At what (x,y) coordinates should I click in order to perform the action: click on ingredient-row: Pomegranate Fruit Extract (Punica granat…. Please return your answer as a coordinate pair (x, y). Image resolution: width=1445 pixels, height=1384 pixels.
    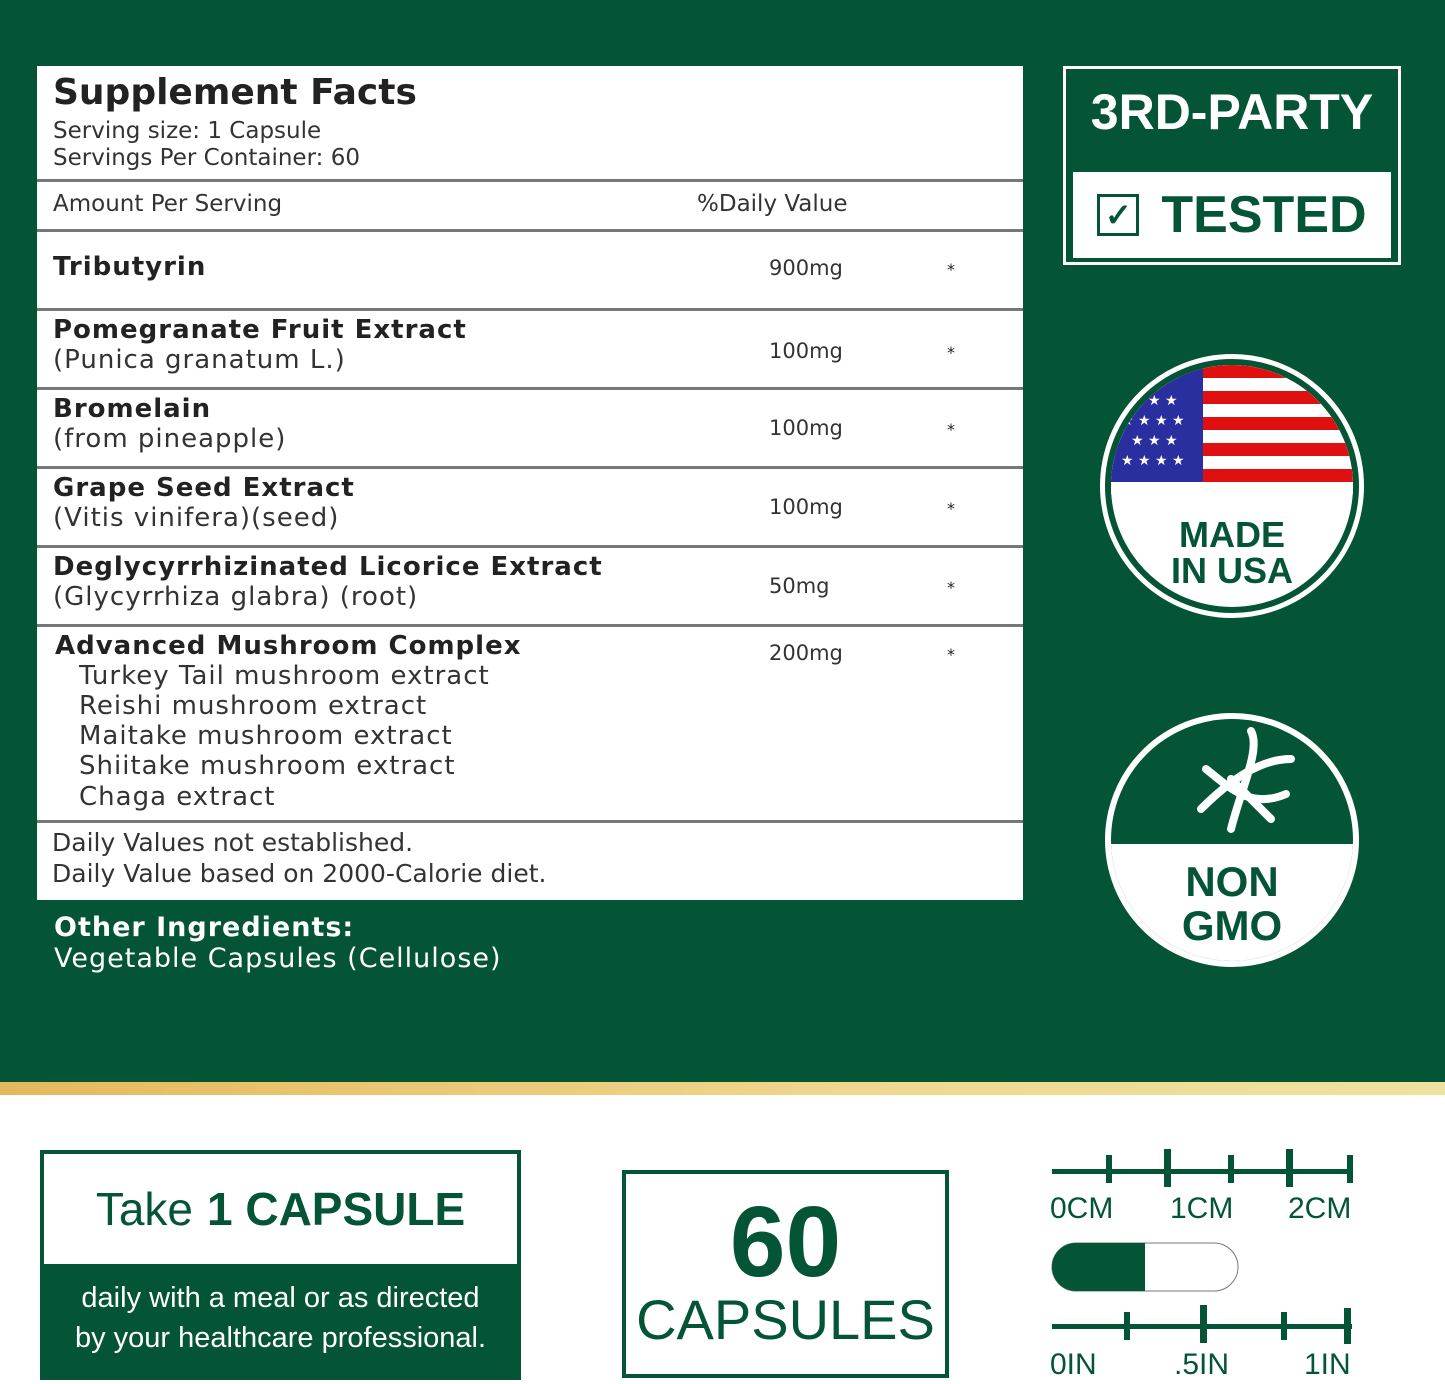
    Looking at the image, I should click on (530, 350).